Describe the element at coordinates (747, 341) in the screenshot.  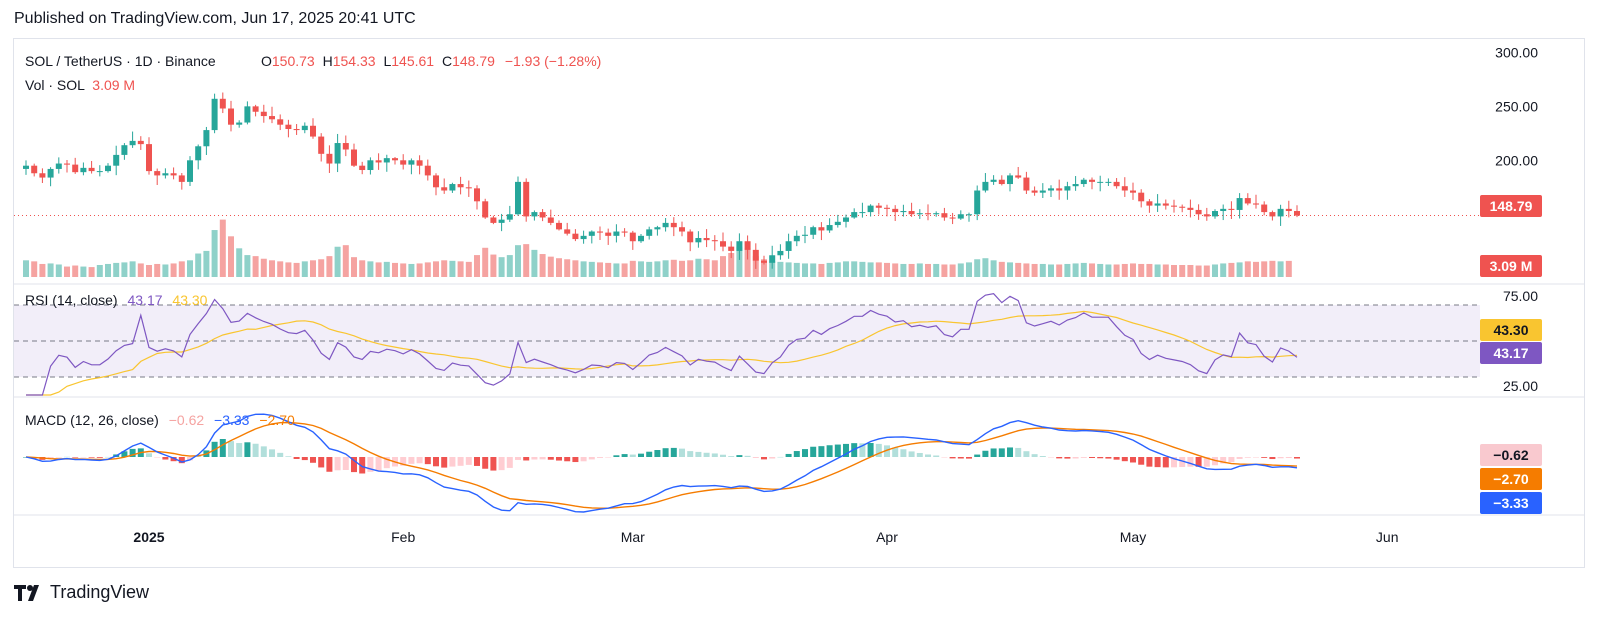
I see `rsi-band-layer` at that location.